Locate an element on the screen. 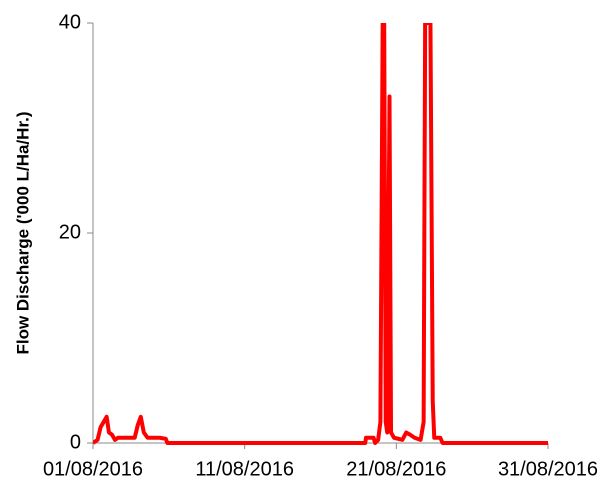  x-tick-label: 31/08/2016 is located at coordinates (548, 469).